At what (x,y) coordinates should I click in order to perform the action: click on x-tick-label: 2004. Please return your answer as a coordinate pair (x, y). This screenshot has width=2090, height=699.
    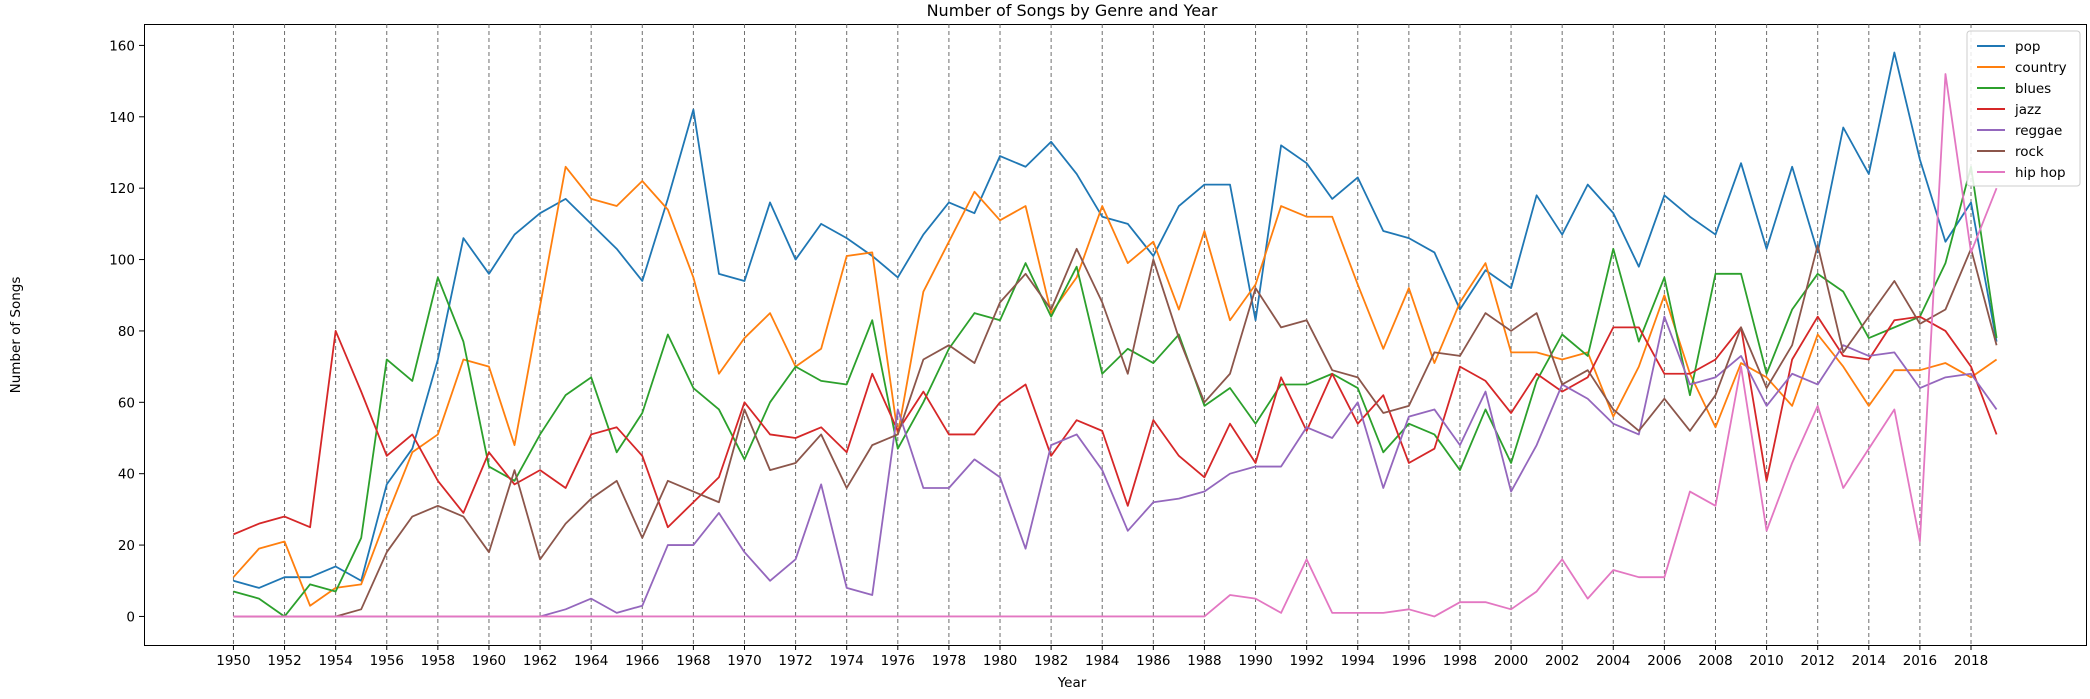
    Looking at the image, I should click on (1613, 661).